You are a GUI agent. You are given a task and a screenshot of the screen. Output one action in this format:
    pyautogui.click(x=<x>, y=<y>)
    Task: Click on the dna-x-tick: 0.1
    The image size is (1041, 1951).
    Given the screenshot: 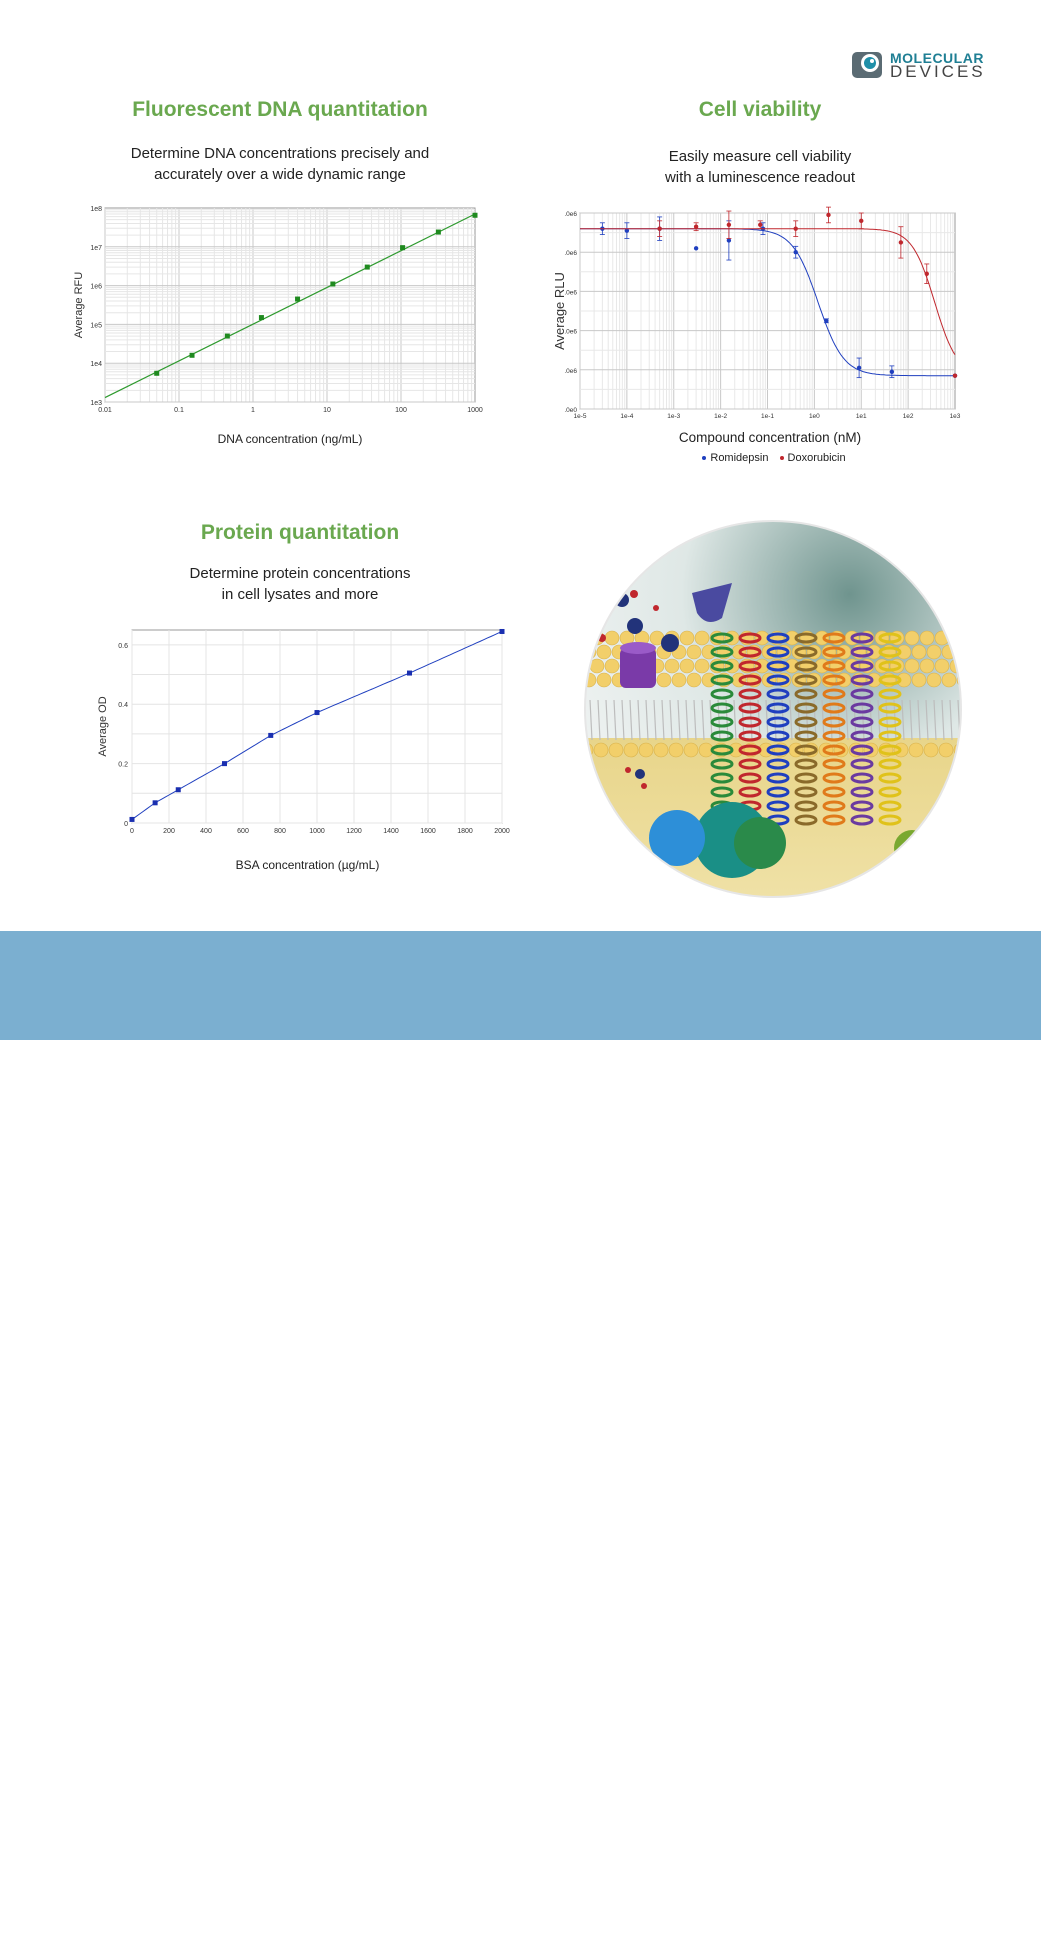 What is the action you would take?
    pyautogui.click(x=179, y=410)
    